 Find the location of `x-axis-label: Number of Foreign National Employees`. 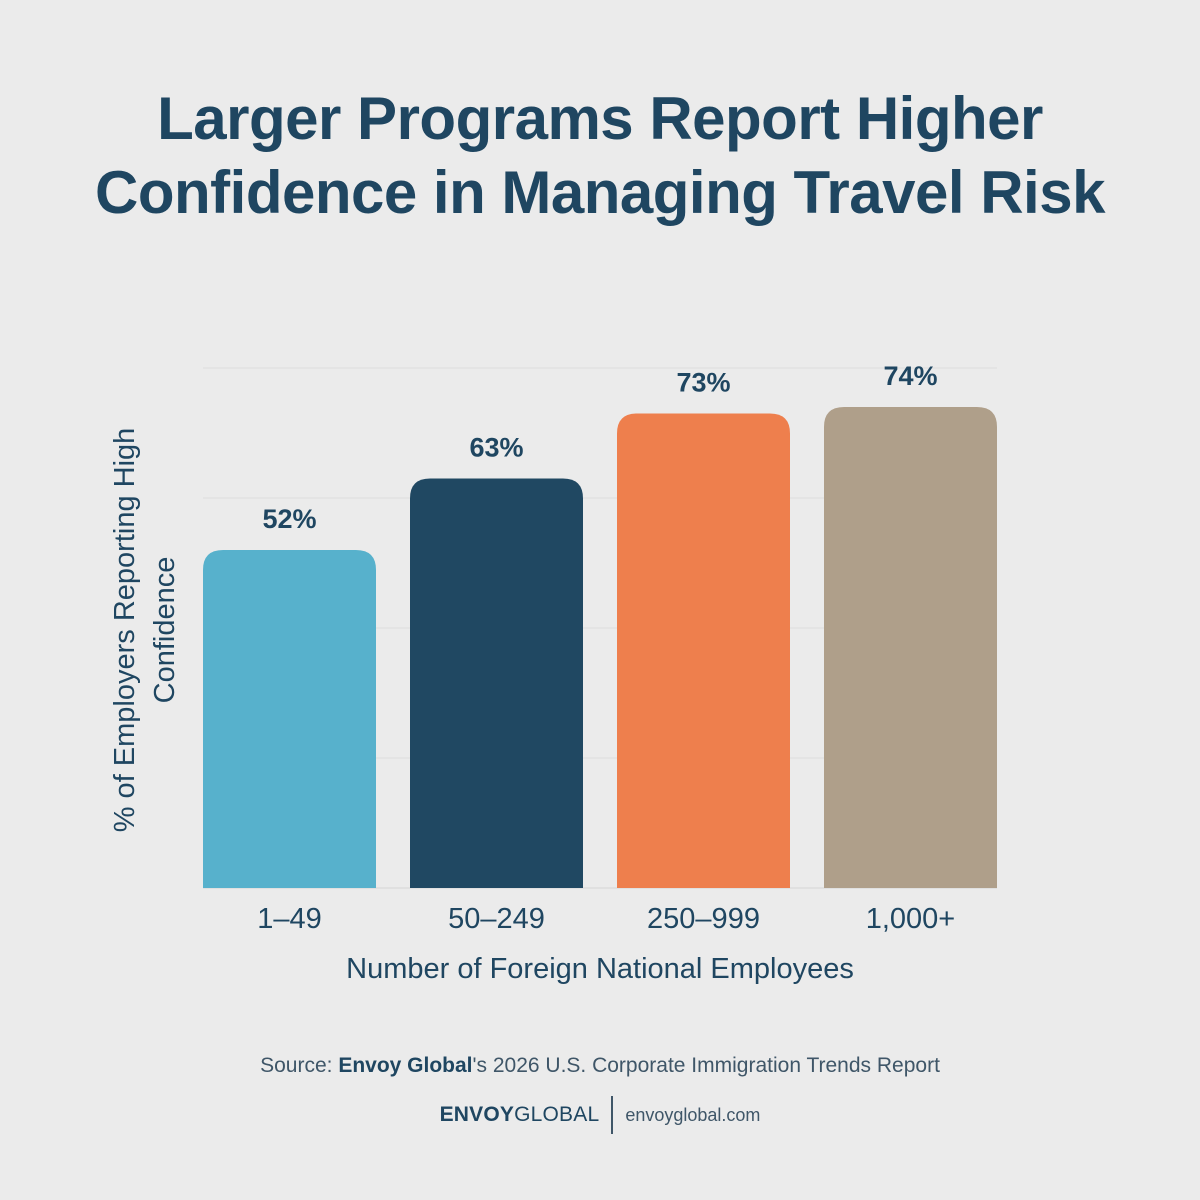

x-axis-label: Number of Foreign National Employees is located at coordinates (600, 969).